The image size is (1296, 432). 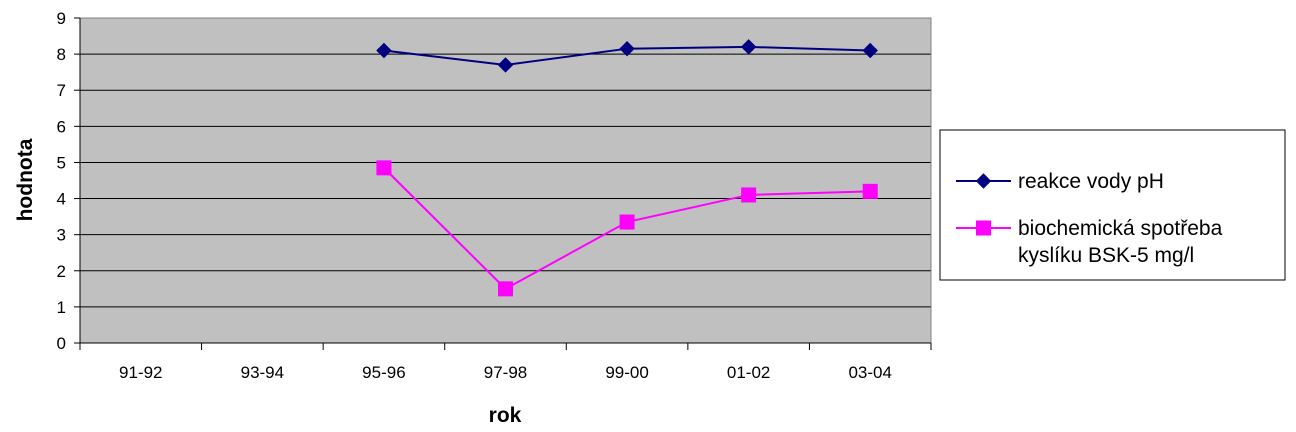 What do you see at coordinates (626, 372) in the screenshot?
I see `x-tick-label: 99-00` at bounding box center [626, 372].